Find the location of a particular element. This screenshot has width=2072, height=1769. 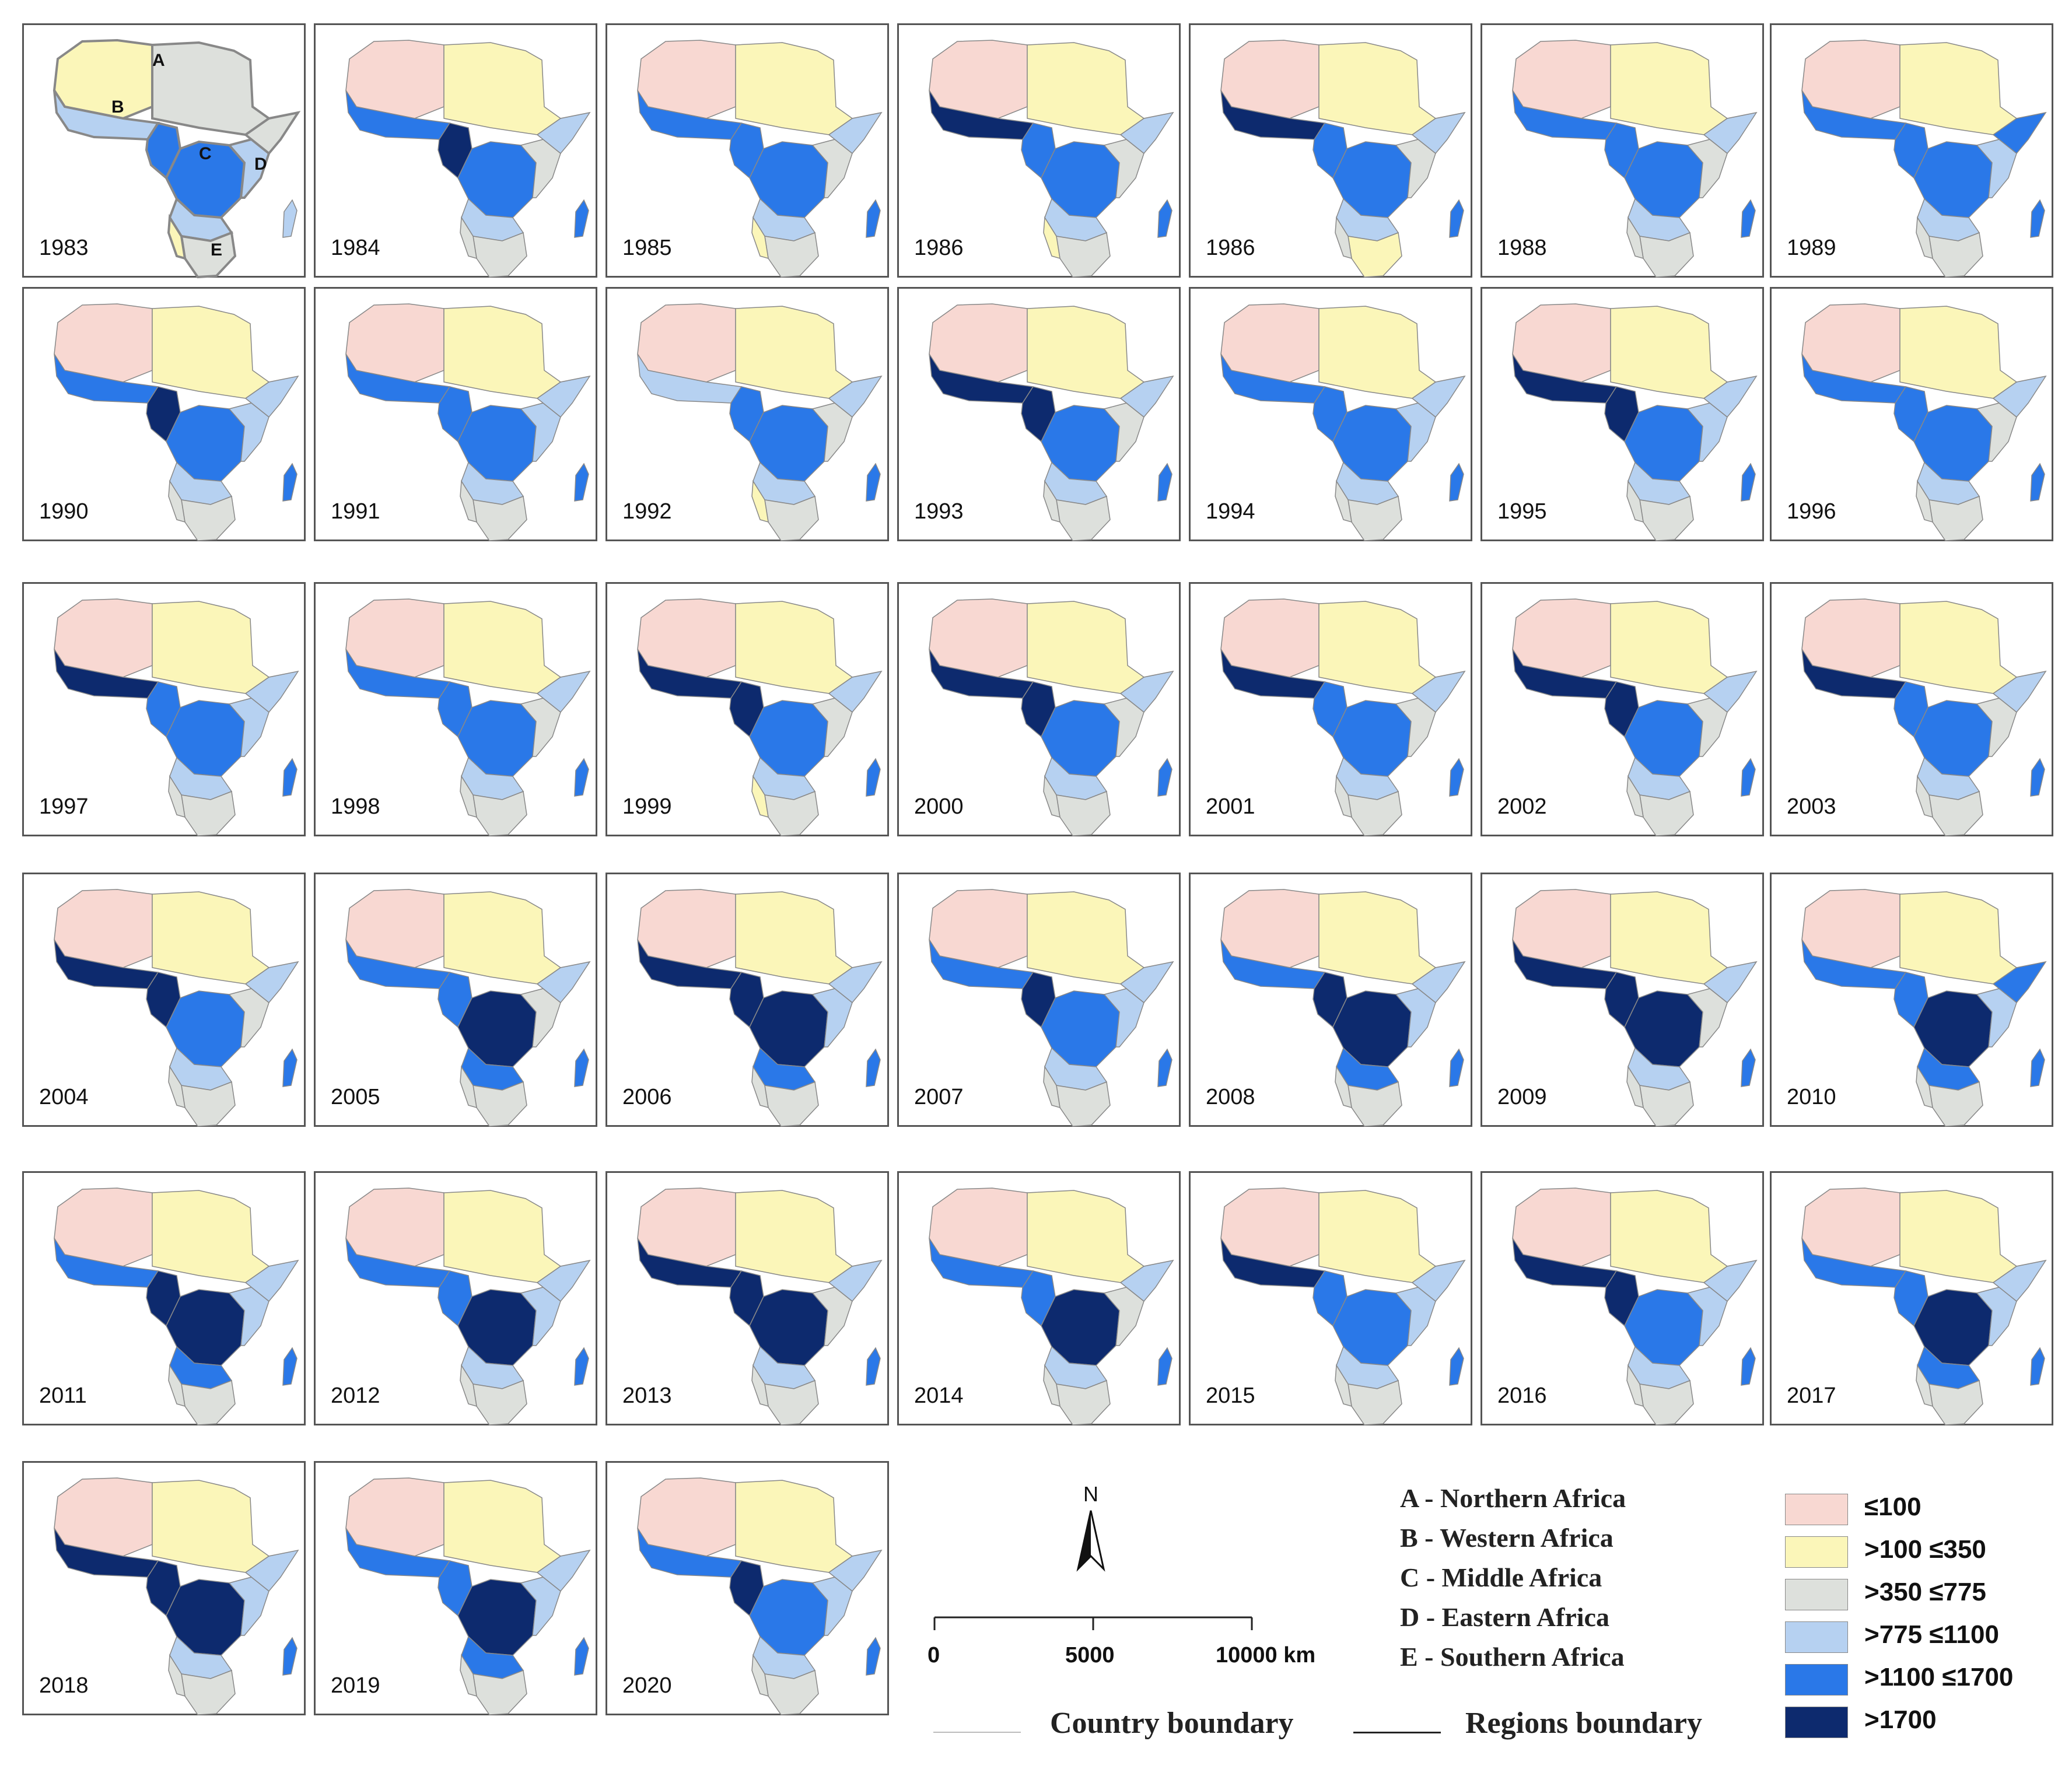

country-boundary-line is located at coordinates (977, 1732).